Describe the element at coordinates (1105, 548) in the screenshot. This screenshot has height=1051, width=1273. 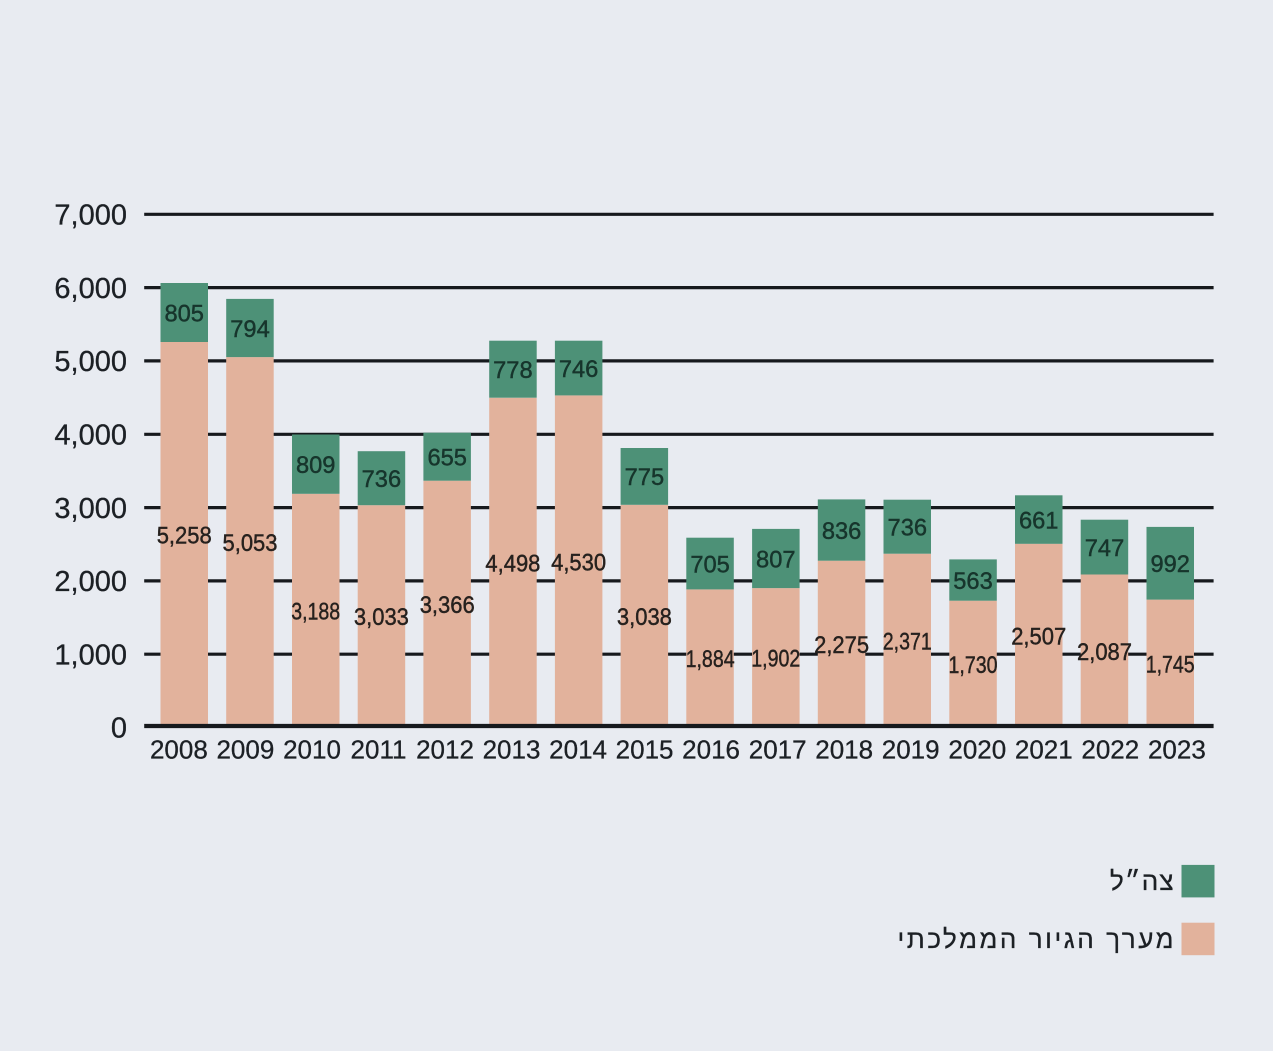
I see `svg-text: 747` at that location.